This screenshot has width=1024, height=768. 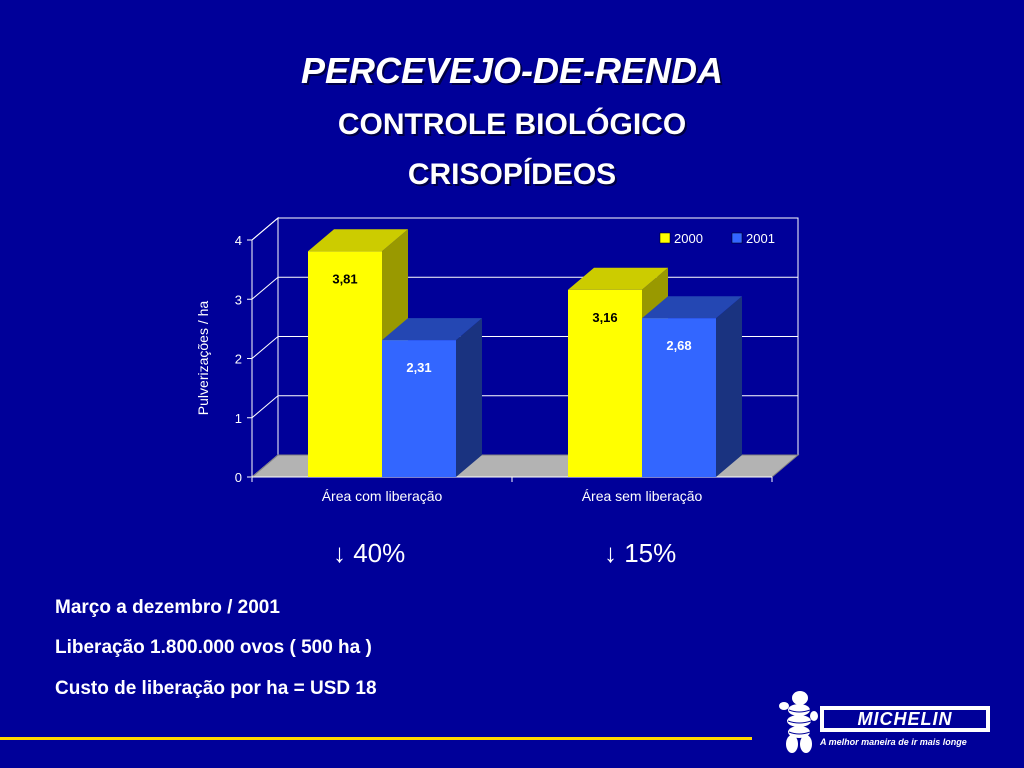 I want to click on y-tick-label: 3, so click(x=238, y=299).